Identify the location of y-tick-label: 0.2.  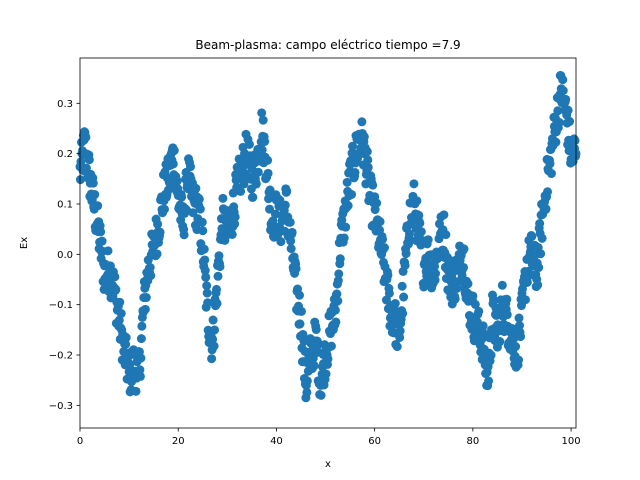
(65, 154).